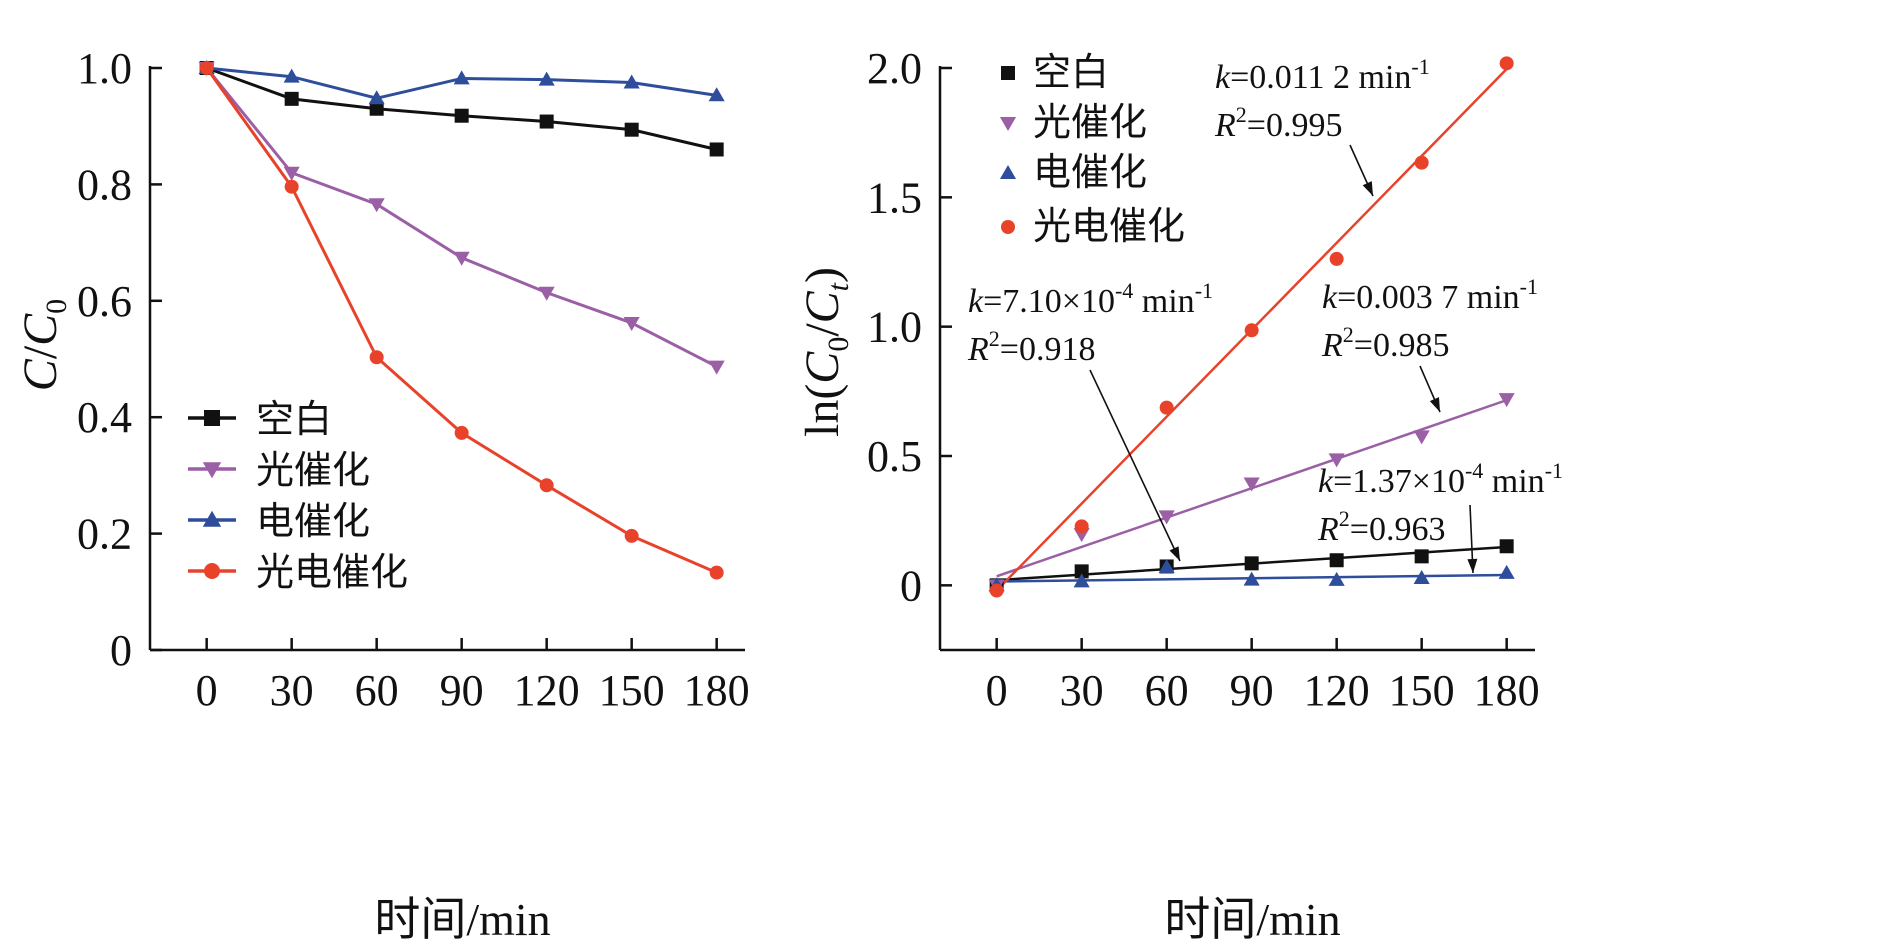 This screenshot has height=945, width=1890. What do you see at coordinates (1295, 125) in the screenshot?
I see `annotation-r-value: =0.995` at bounding box center [1295, 125].